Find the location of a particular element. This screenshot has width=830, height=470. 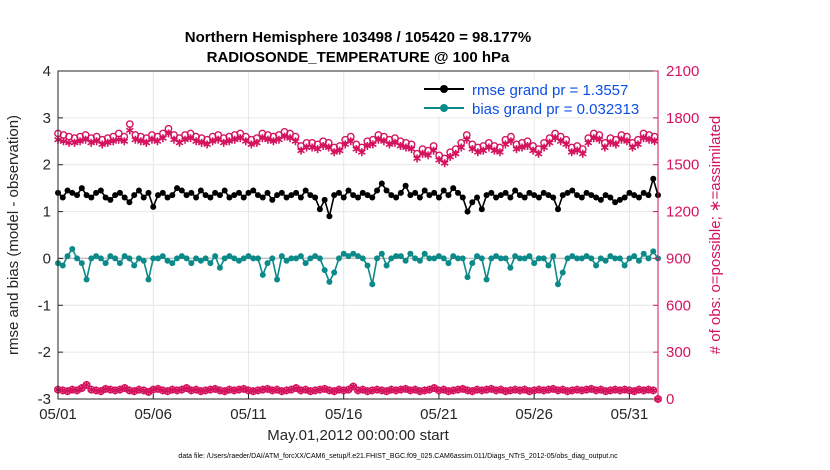

x-axis-label: May.01,2012 00:00:00 start is located at coordinates (358, 435).